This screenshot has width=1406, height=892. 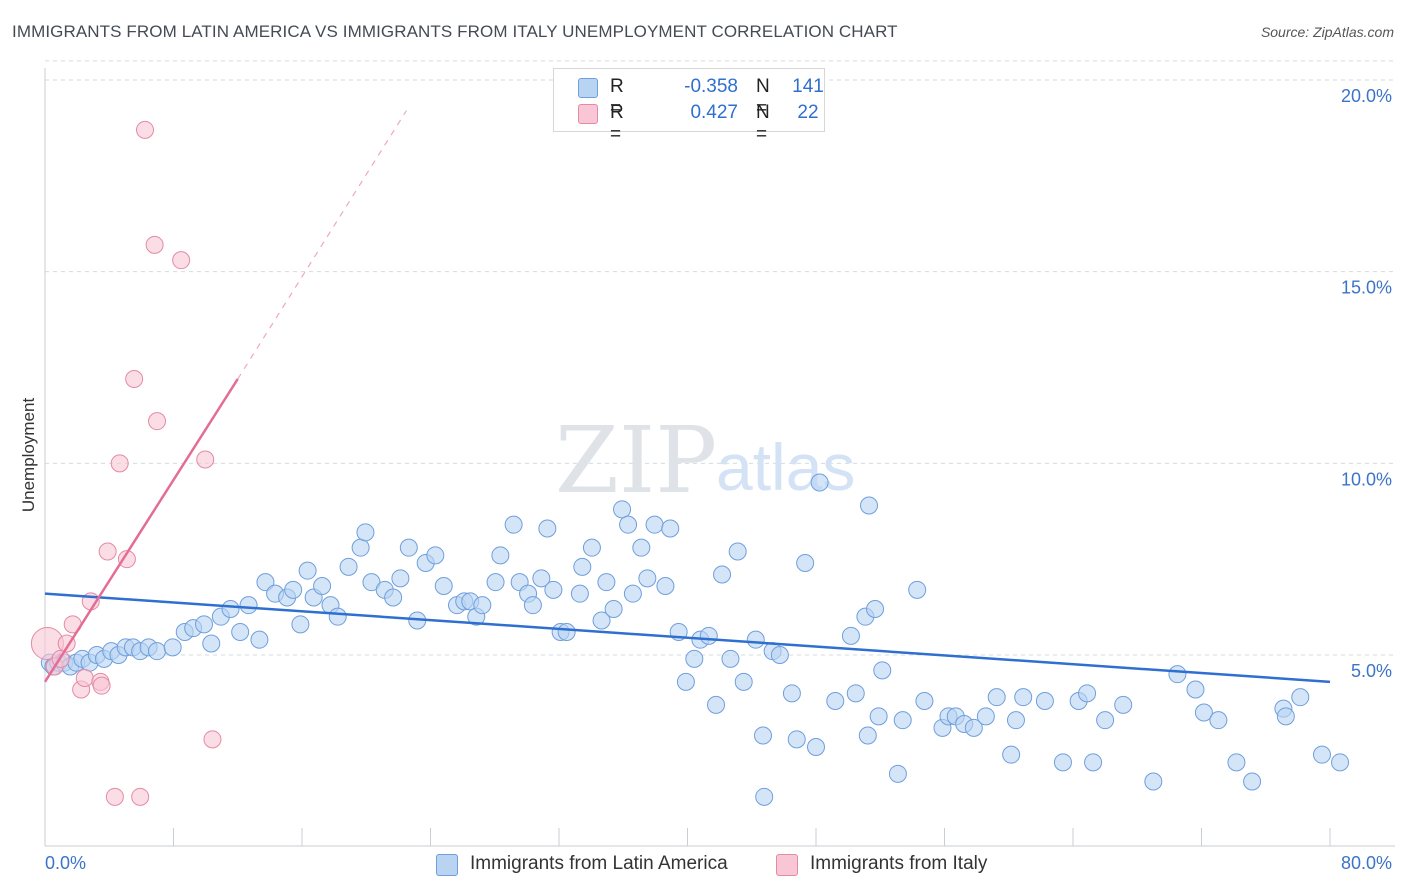 I want to click on y-tick-label: 5.0%, so click(x=1371, y=671).